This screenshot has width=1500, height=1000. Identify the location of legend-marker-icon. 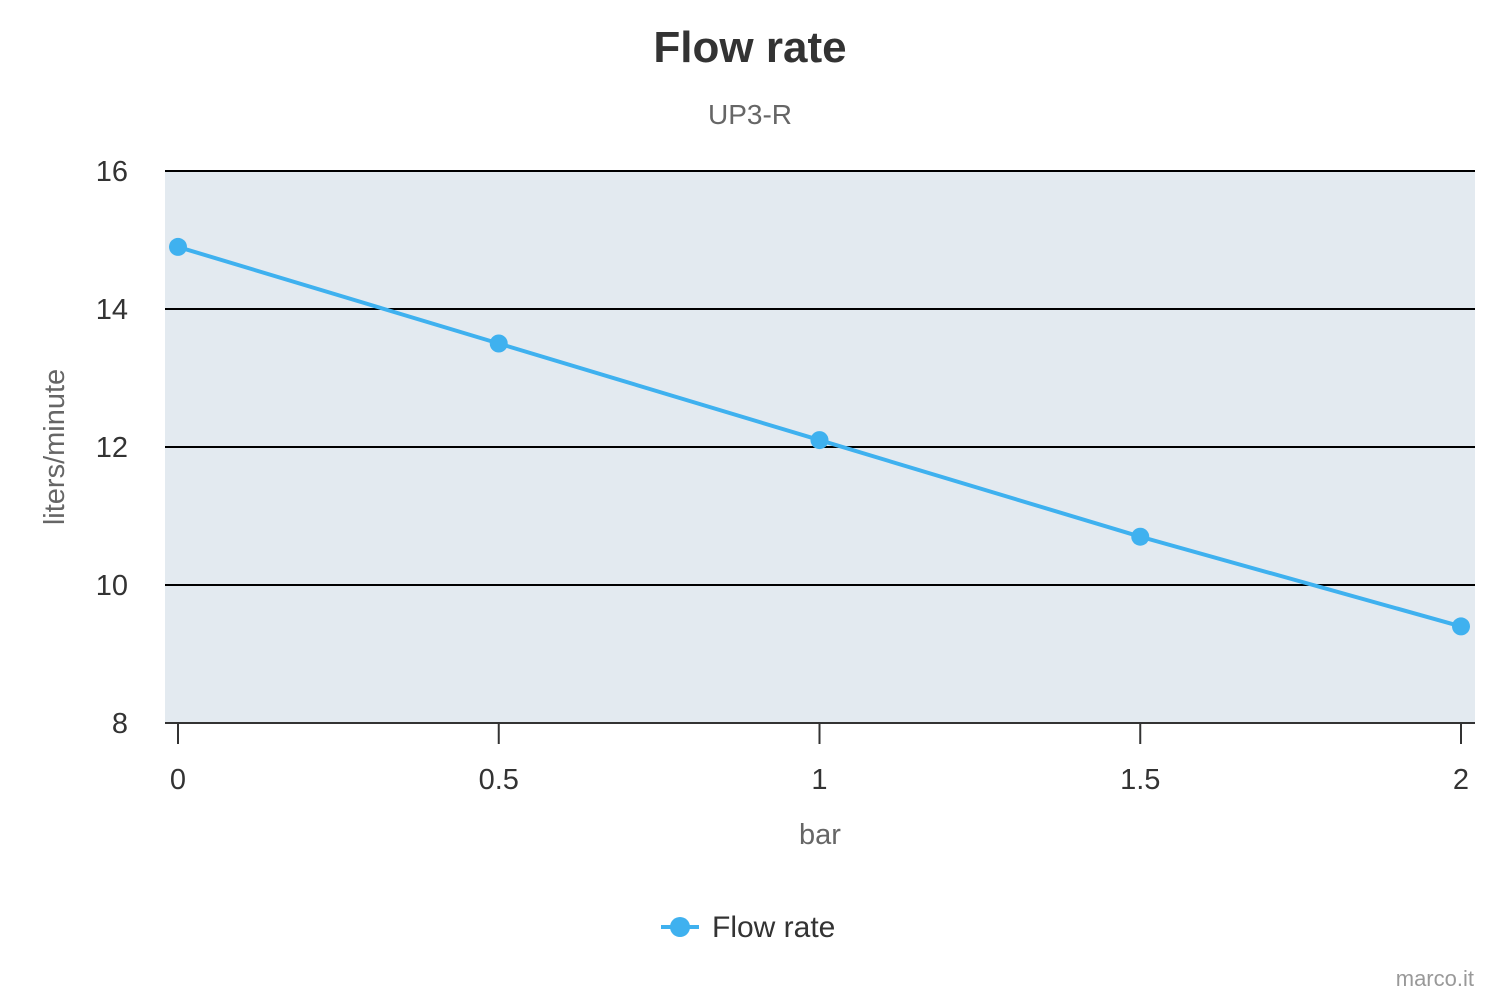
(680, 927).